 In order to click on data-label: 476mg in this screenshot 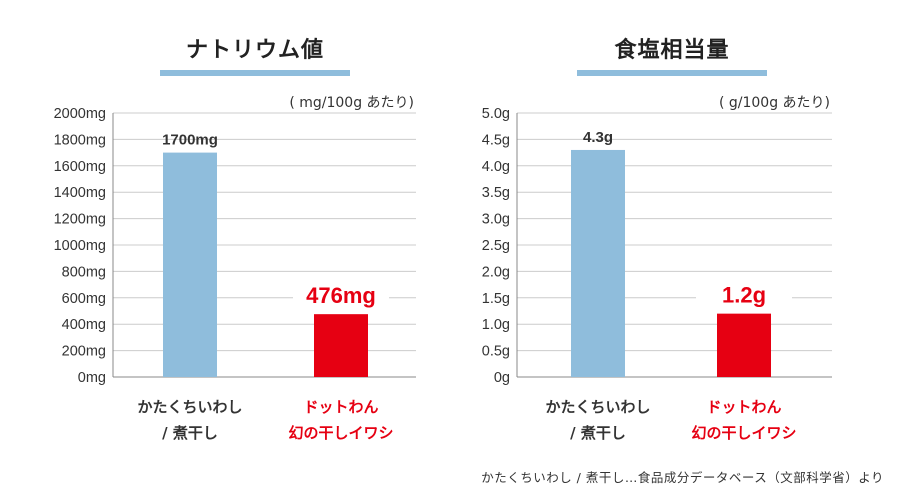, I will do `click(341, 295)`.